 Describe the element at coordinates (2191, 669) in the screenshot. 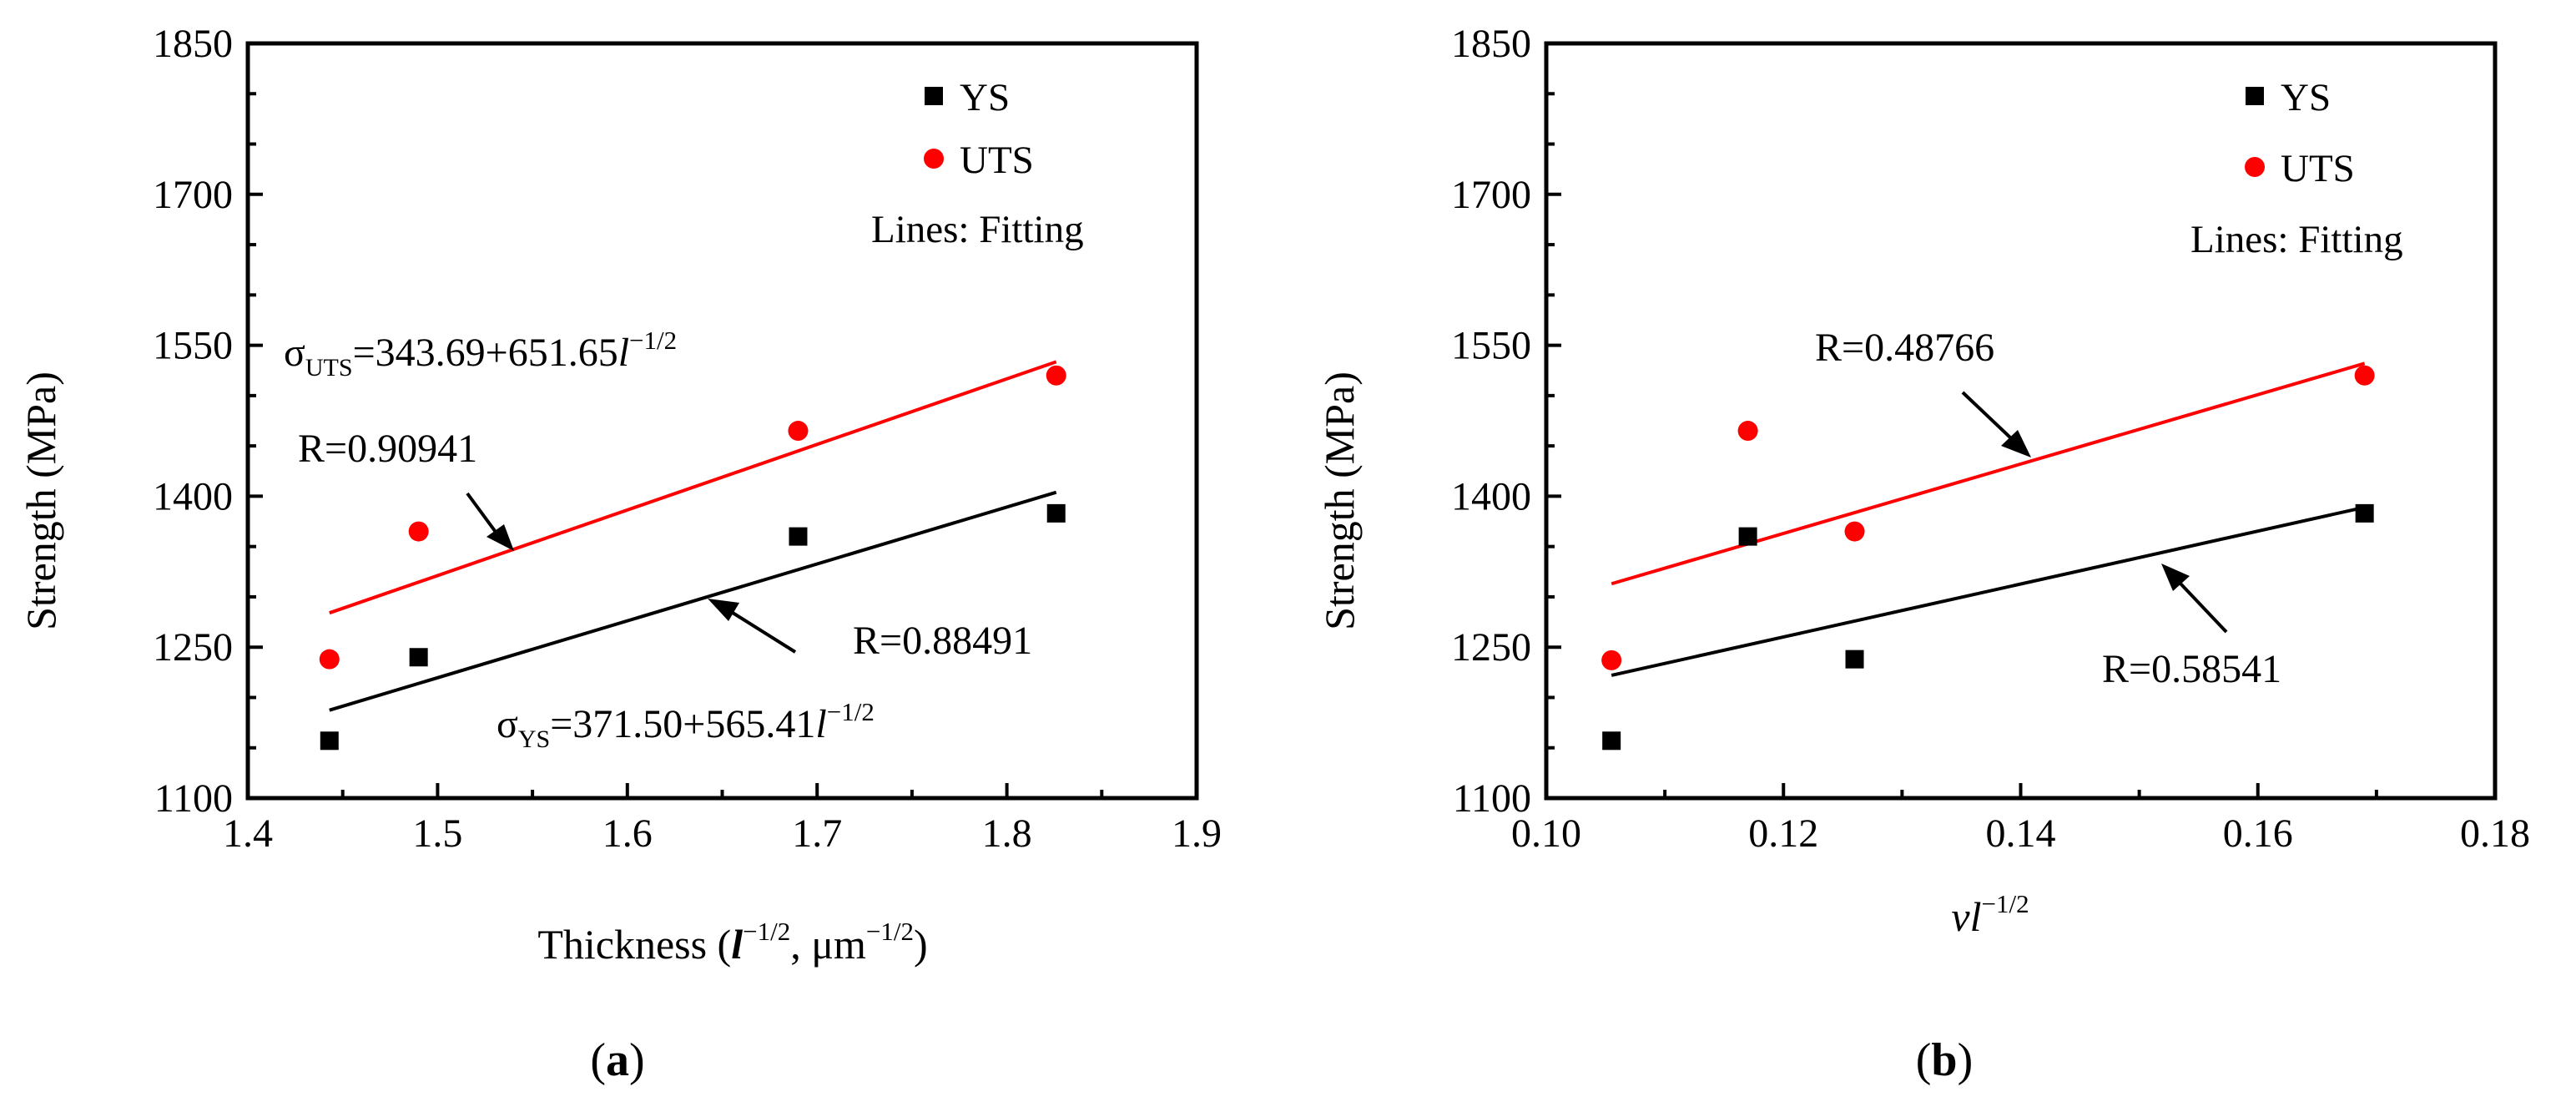

I see `ys-r-value-b: R=0.58541` at that location.